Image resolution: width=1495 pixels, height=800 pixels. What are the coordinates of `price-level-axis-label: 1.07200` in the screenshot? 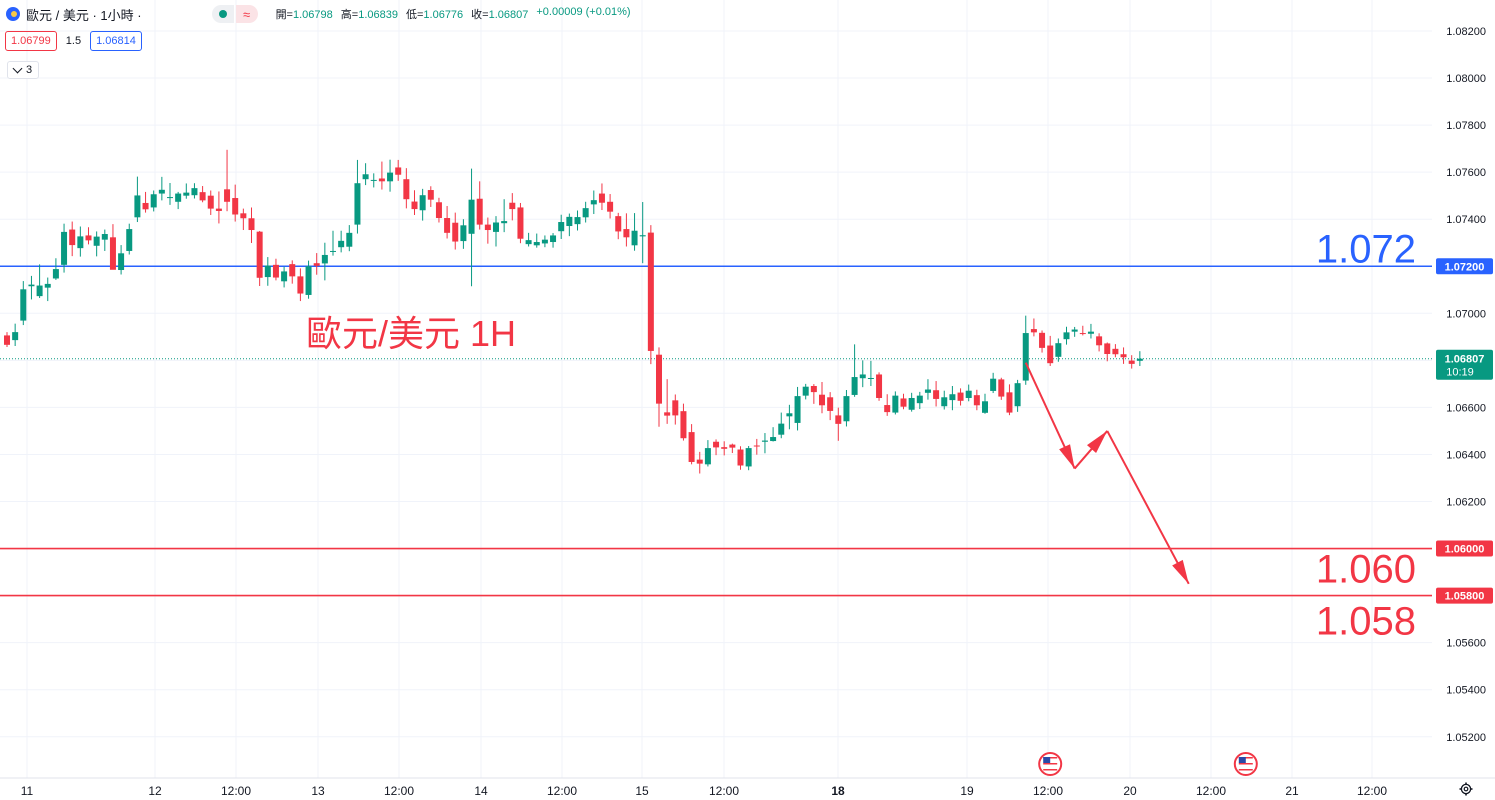 It's located at (1465, 267).